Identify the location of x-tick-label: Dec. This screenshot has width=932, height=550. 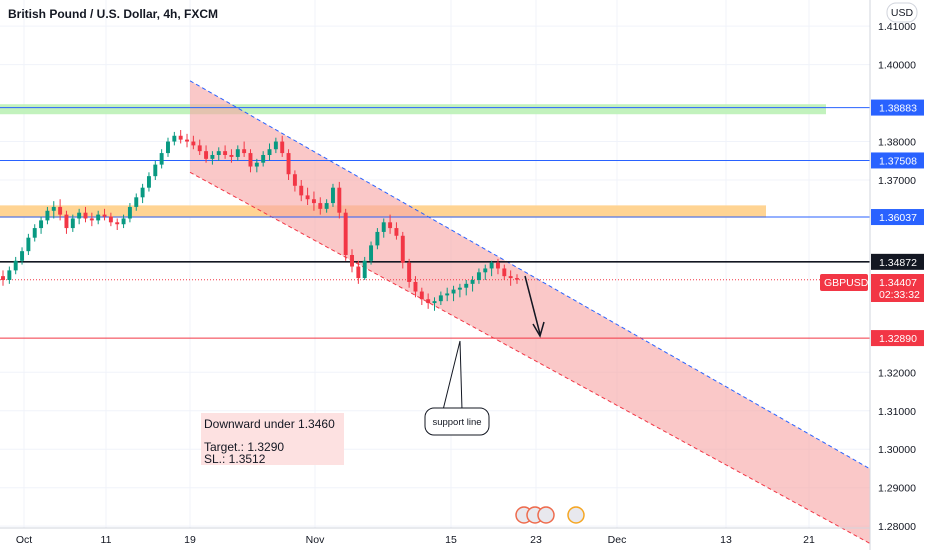
(617, 540).